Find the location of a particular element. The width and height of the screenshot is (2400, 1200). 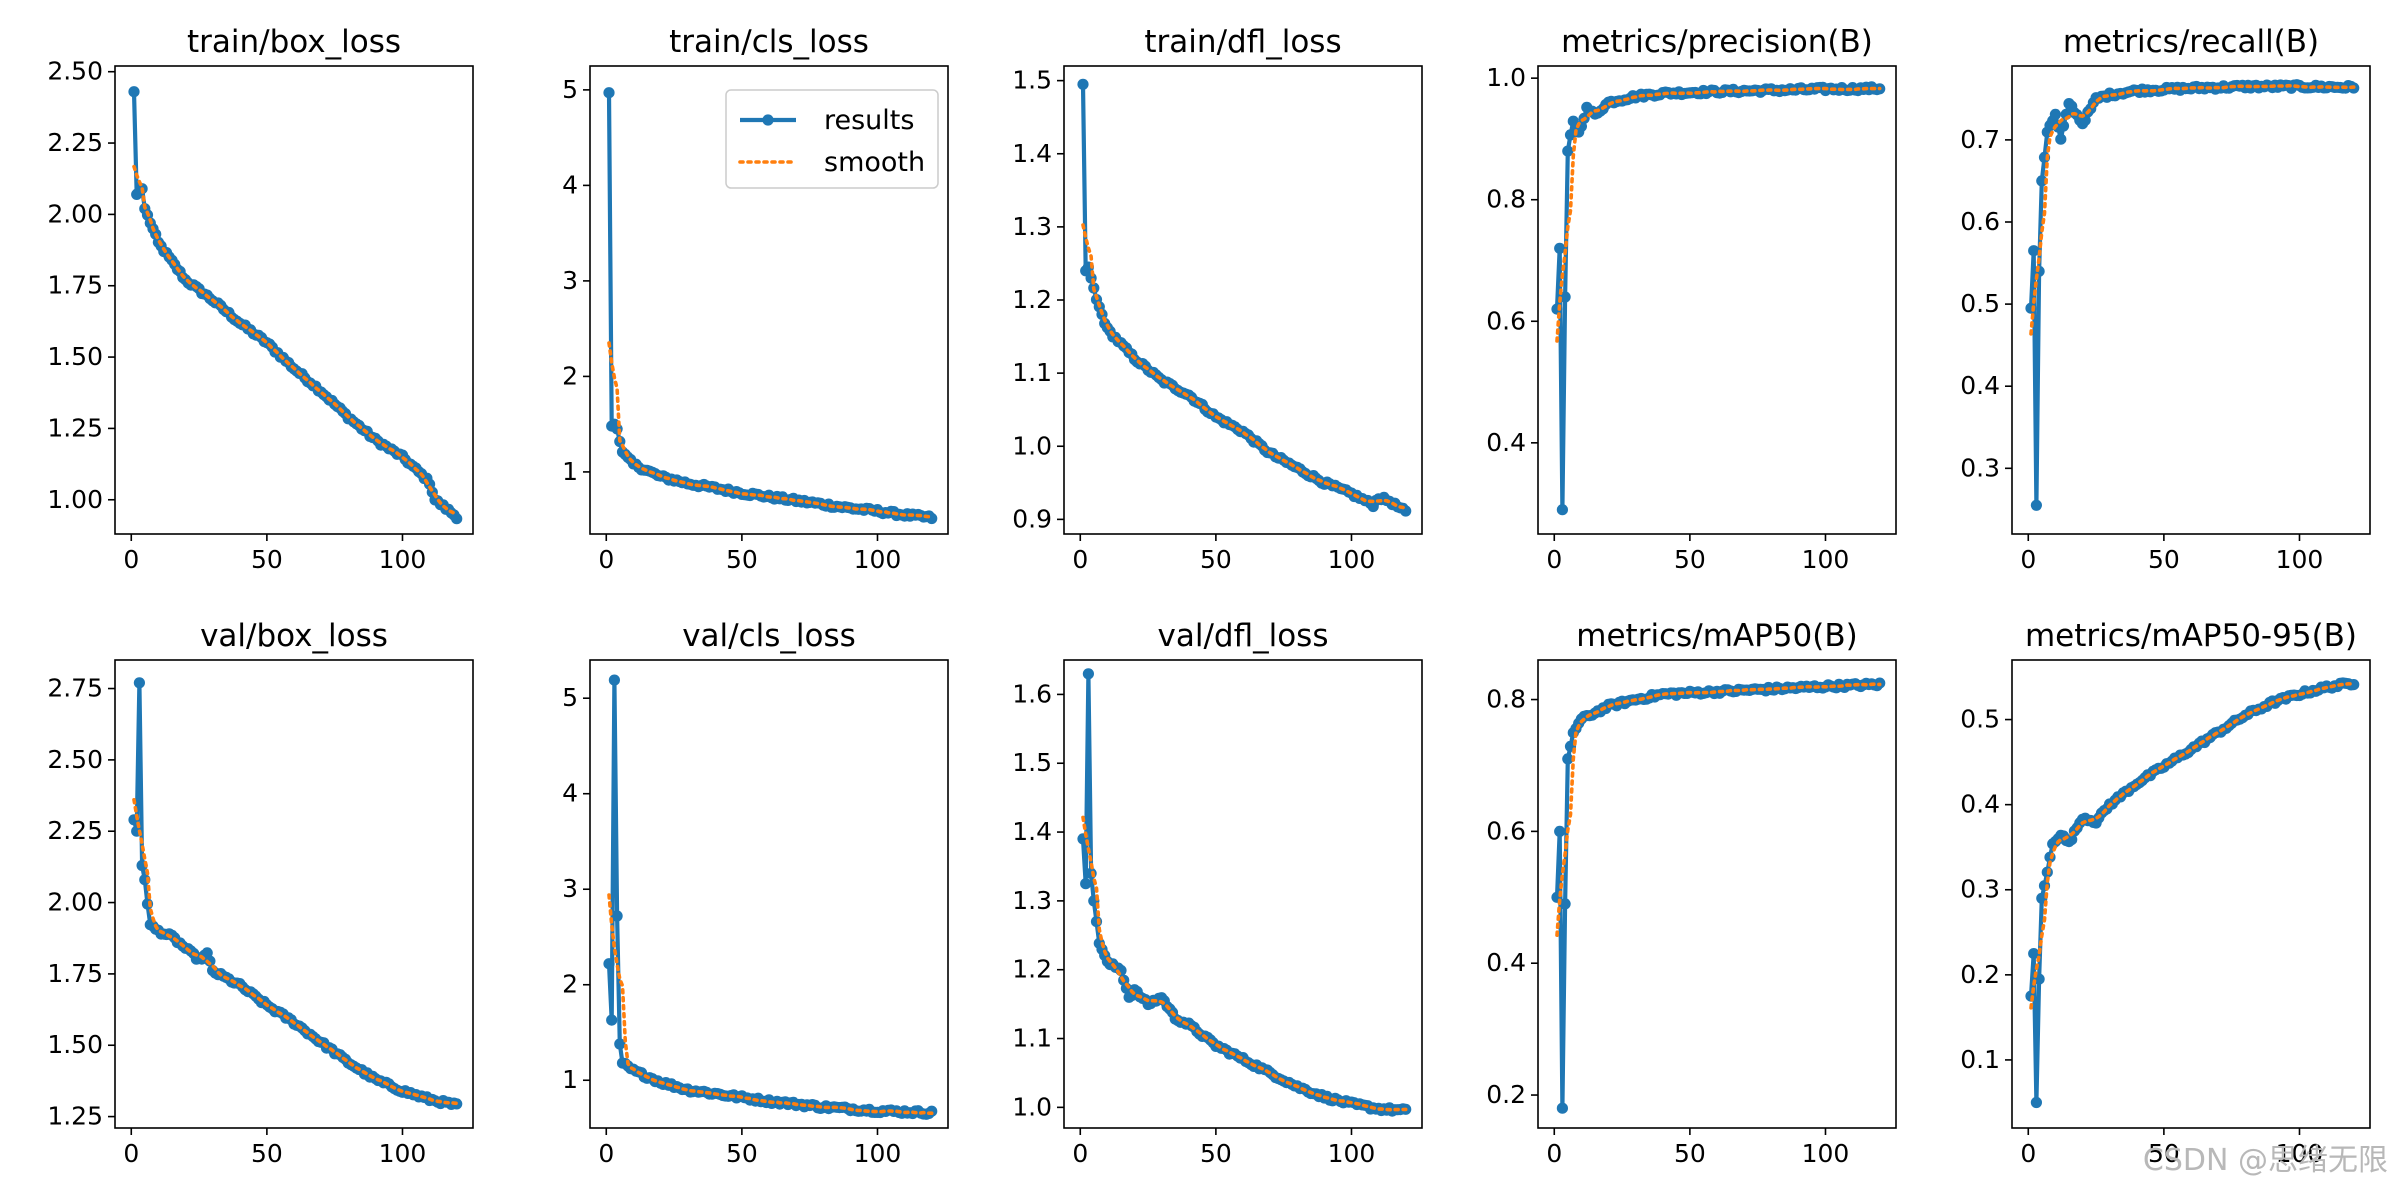

panel-metrics-map50-b: metrics/mAP50(B) 0 50 100 0.2 0.4 0.6 0.8 is located at coordinates (1691, 893).